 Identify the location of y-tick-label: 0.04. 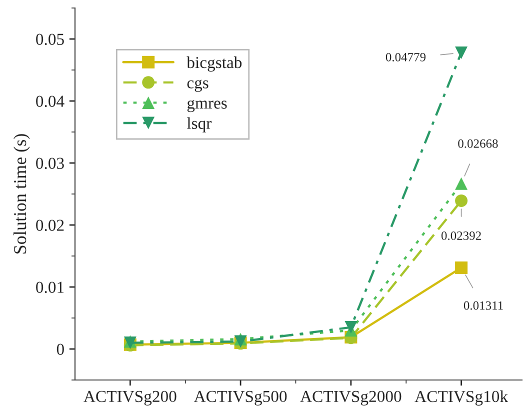
(50, 102).